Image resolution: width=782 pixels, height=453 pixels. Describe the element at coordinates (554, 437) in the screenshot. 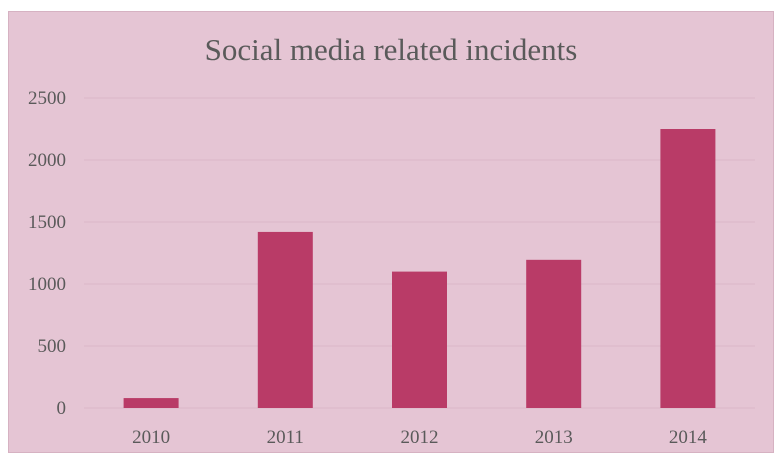

I see `x-tick-label: 2013` at that location.